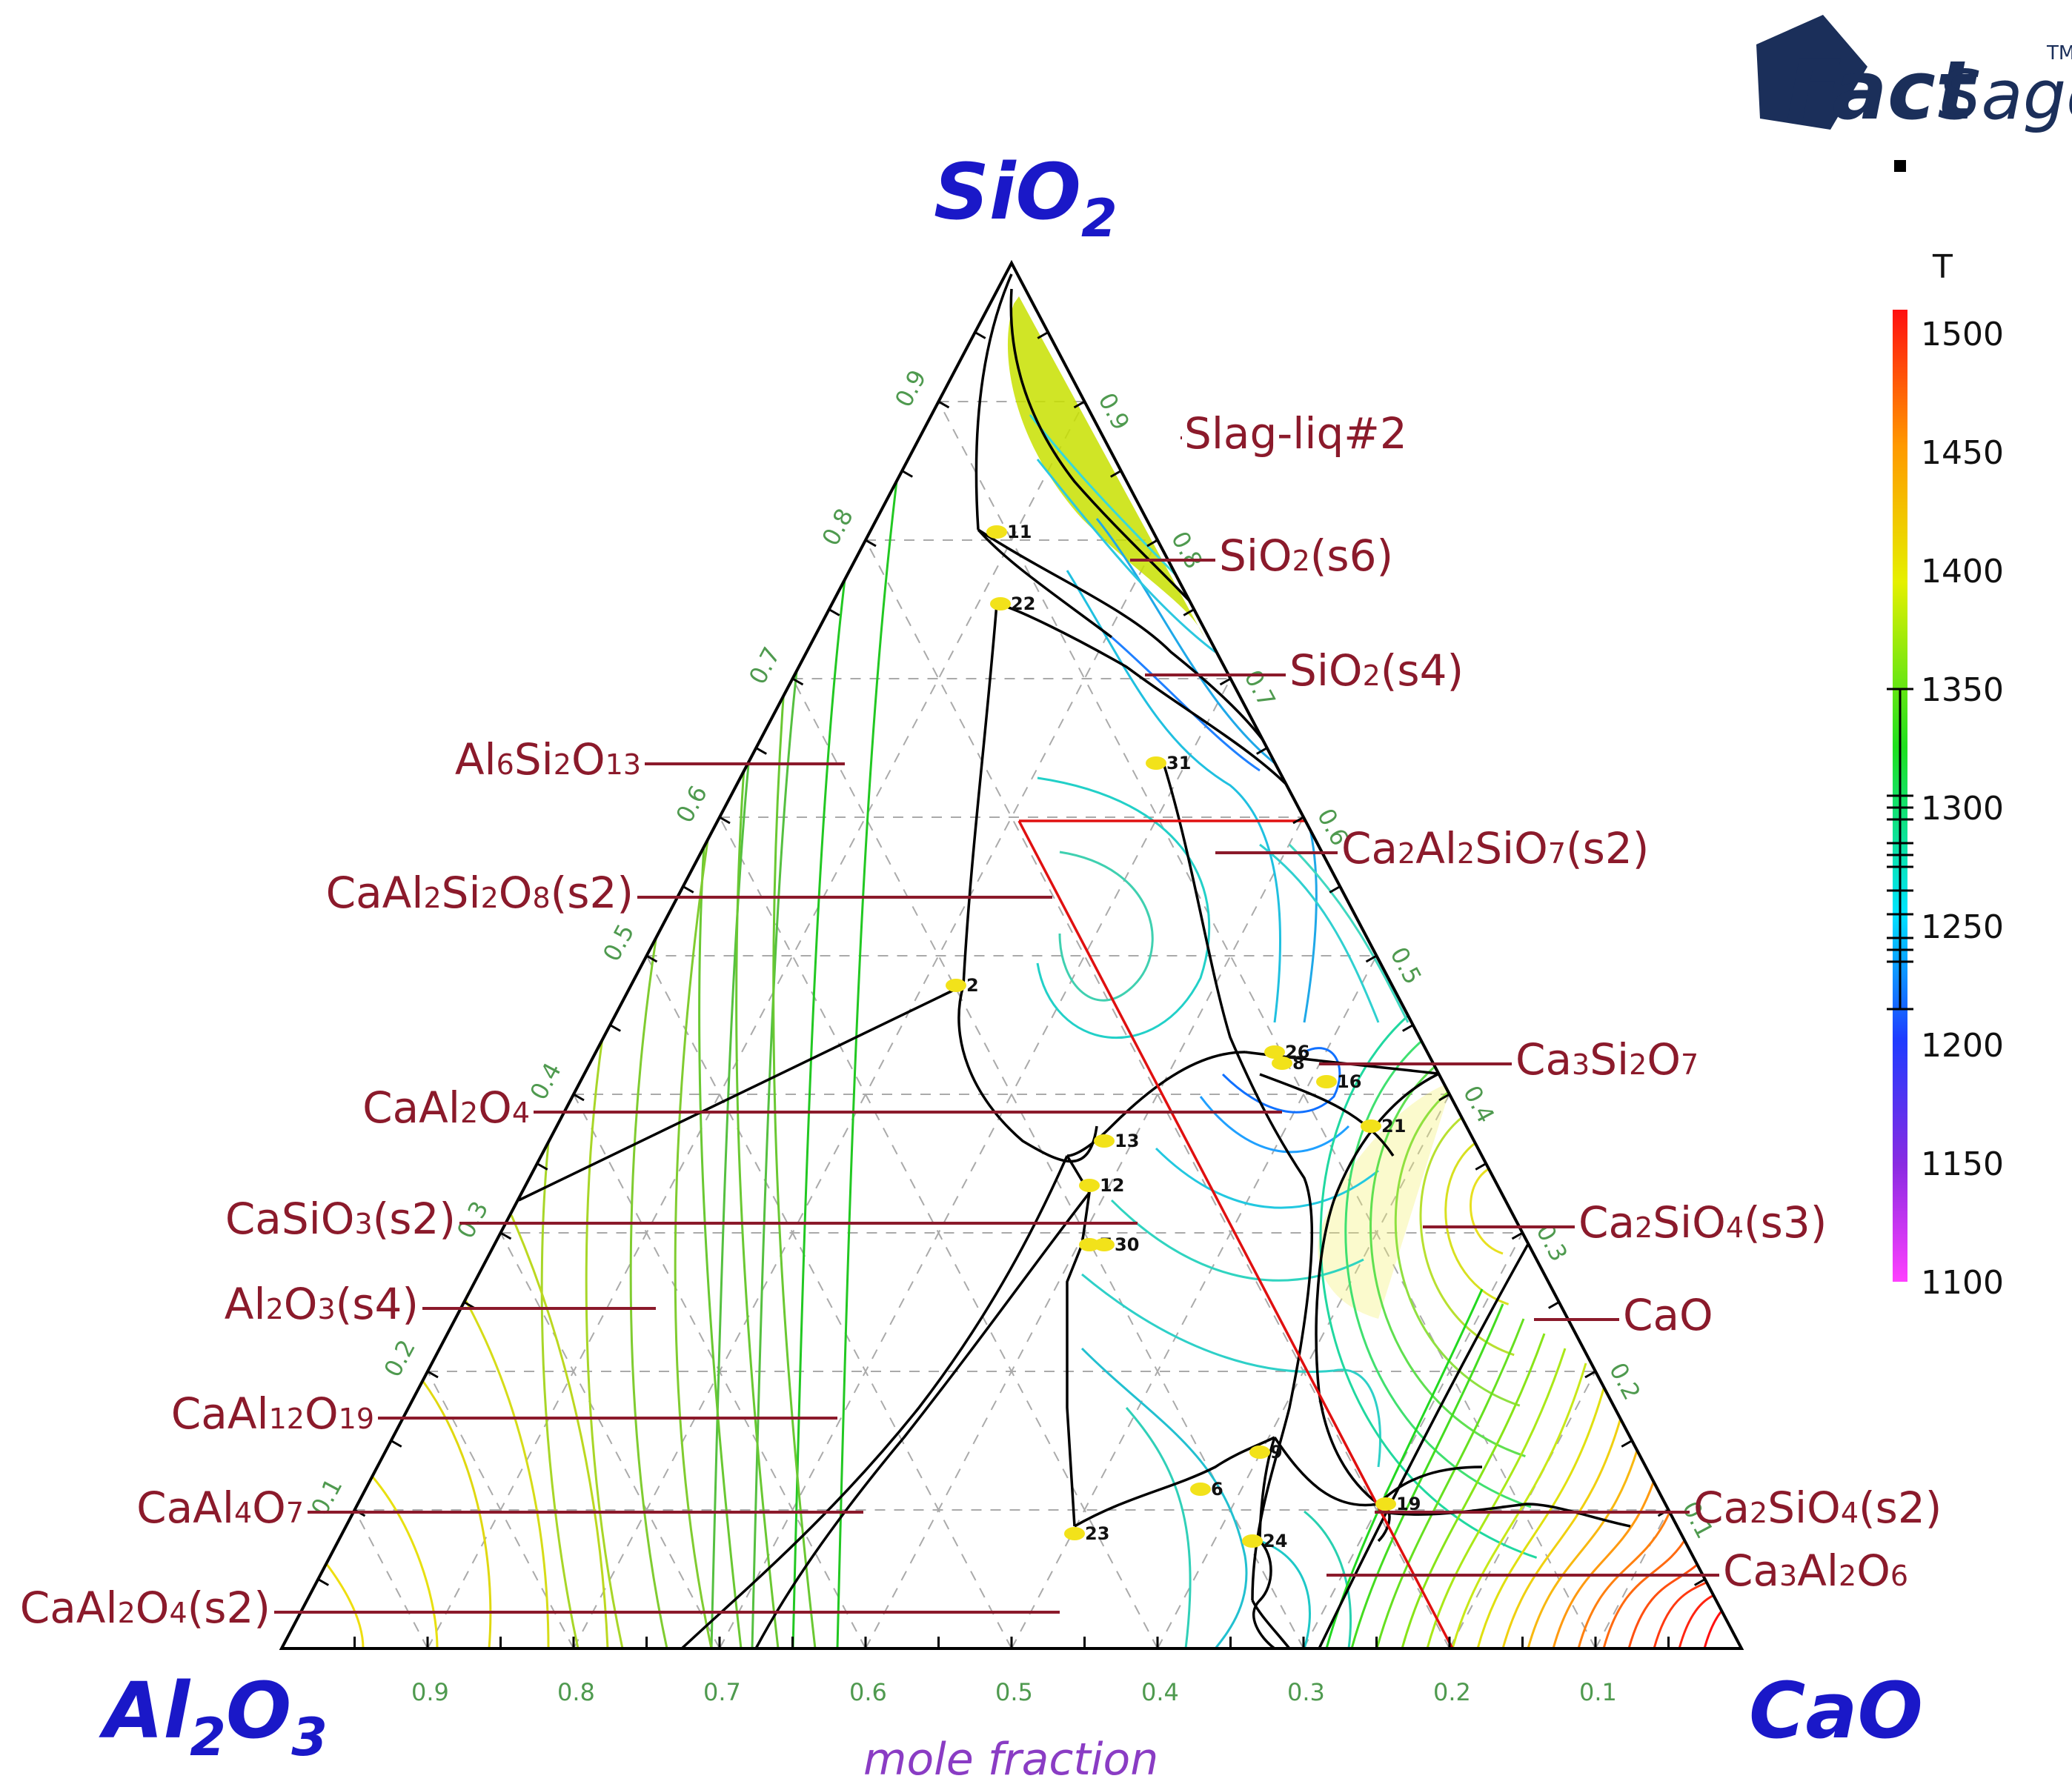 The image size is (2072, 1790). Describe the element at coordinates (1306, 1692) in the screenshot. I see `bottom-tick-label: 0.3` at that location.